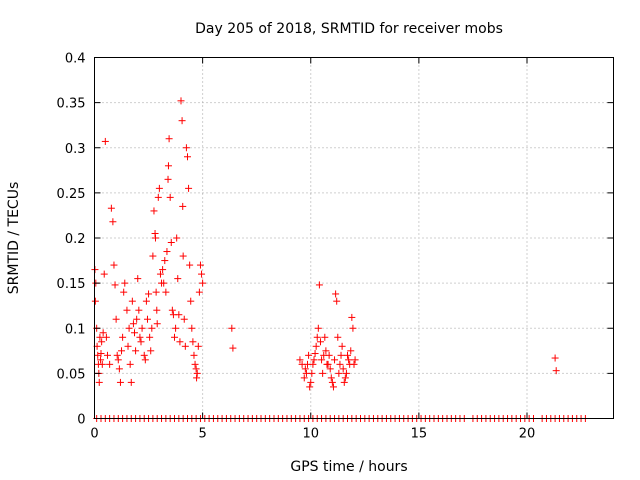  What do you see at coordinates (81, 420) in the screenshot?
I see `y-tick-label: 0` at bounding box center [81, 420].